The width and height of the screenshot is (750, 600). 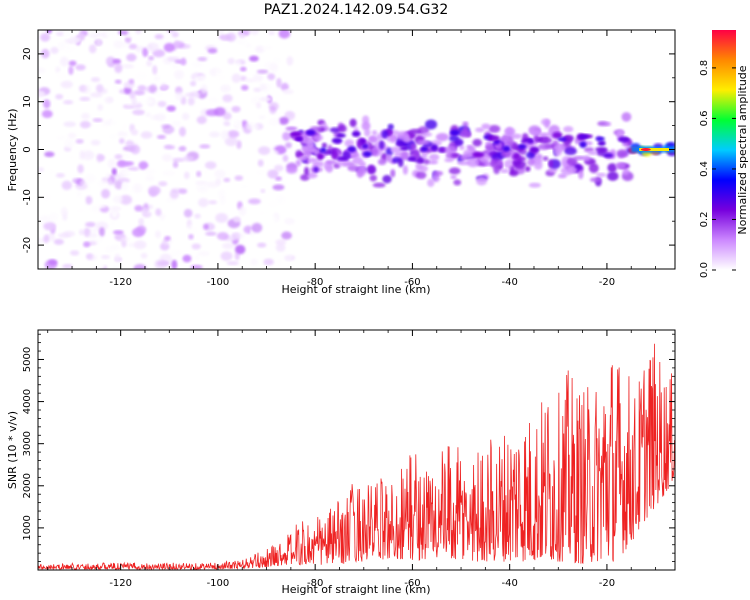 What do you see at coordinates (27, 485) in the screenshot?
I see `y-tick-label: 2000` at bounding box center [27, 485].